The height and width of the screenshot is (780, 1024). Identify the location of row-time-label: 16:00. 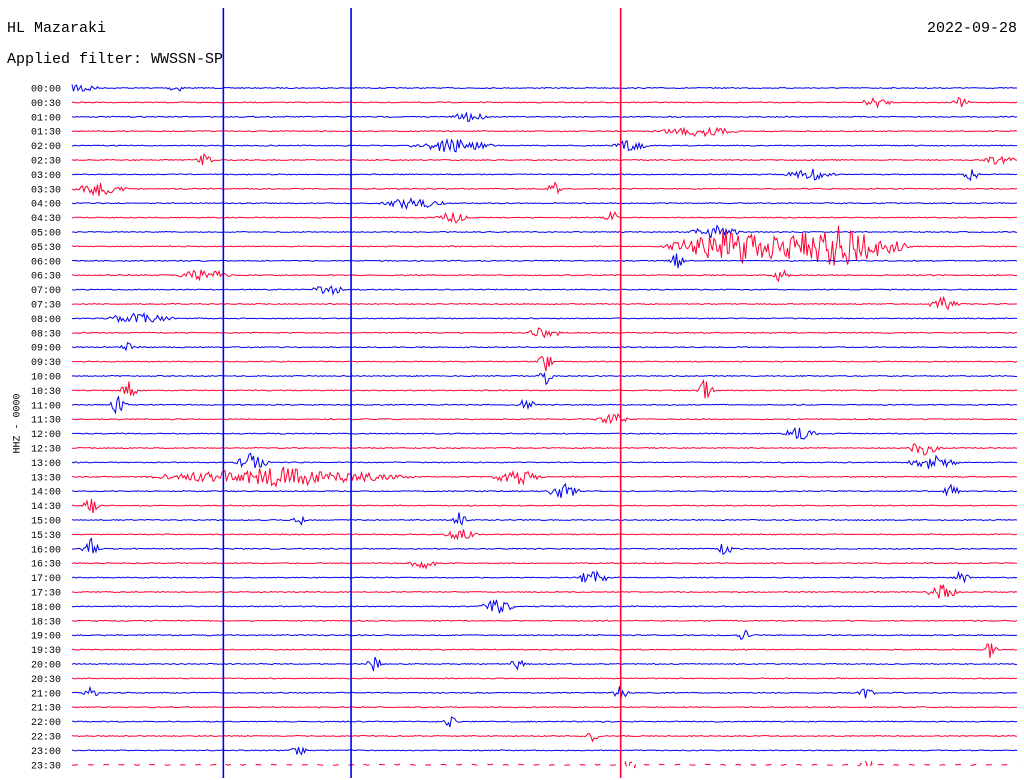
(46, 550).